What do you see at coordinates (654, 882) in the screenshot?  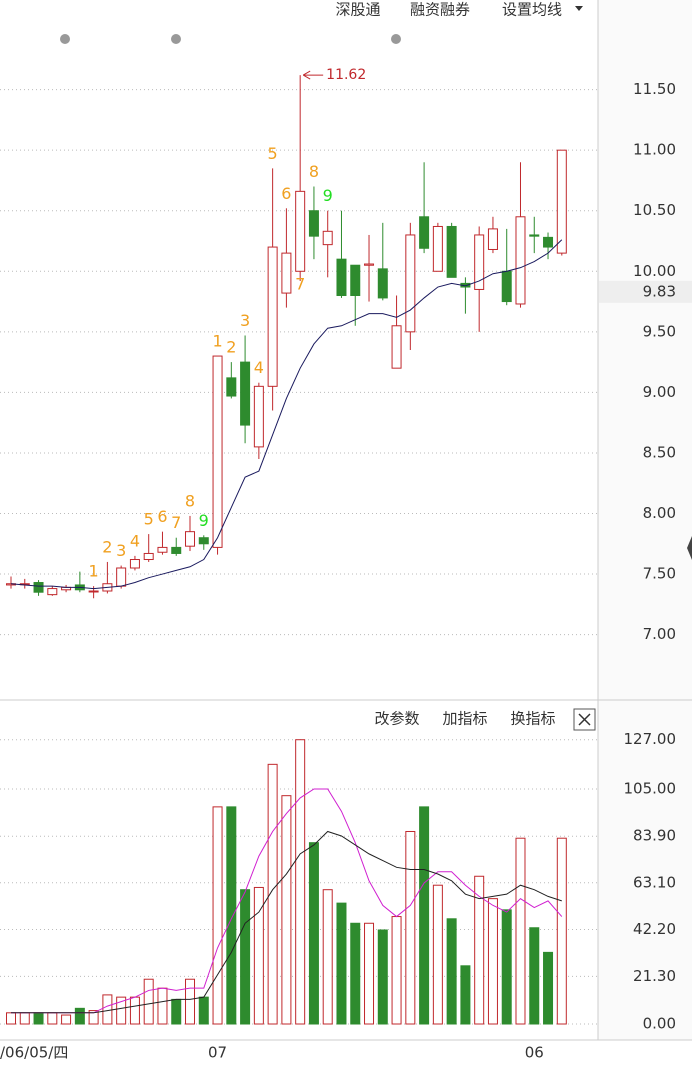 I see `y-tick-label: 63.10` at bounding box center [654, 882].